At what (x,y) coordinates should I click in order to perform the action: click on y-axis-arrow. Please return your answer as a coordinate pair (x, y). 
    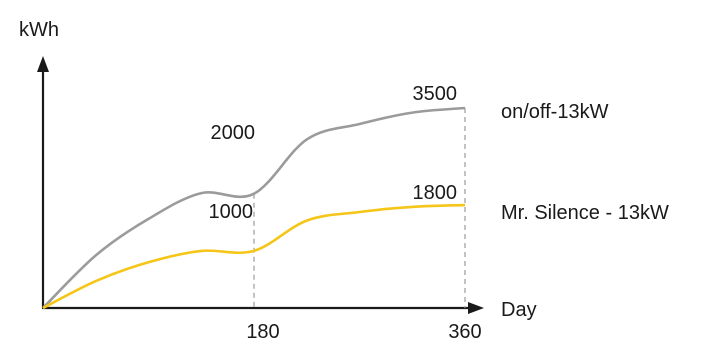
    Looking at the image, I should click on (43, 64).